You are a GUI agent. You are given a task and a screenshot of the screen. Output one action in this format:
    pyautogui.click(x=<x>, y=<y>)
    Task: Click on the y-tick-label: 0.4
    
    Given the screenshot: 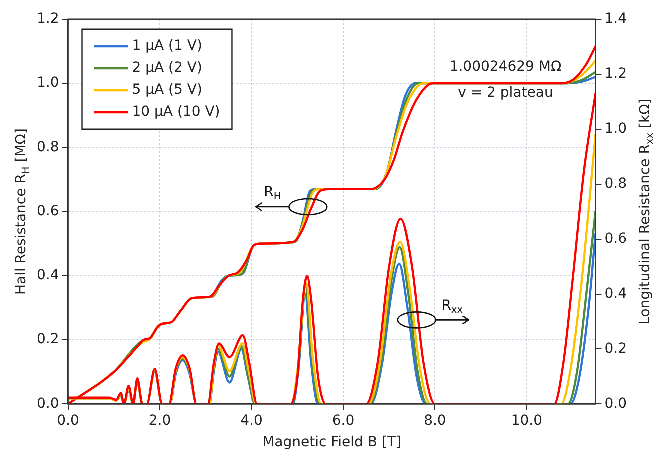 What is the action you would take?
    pyautogui.click(x=48, y=276)
    